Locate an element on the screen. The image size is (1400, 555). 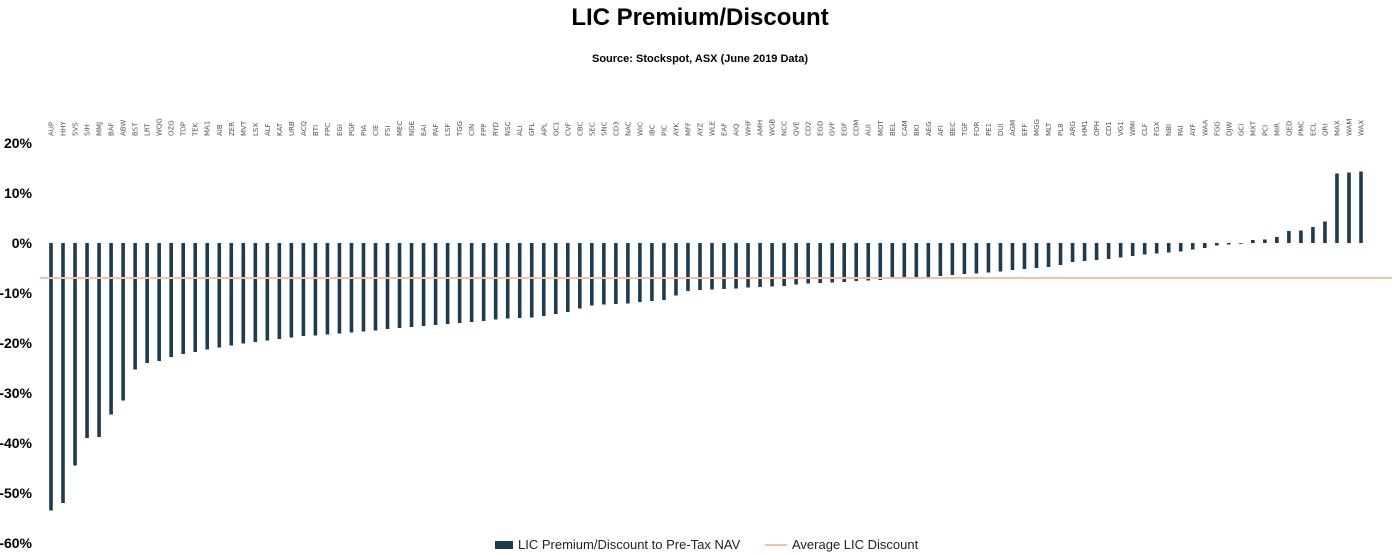
bar-fgx is located at coordinates (1156, 248).